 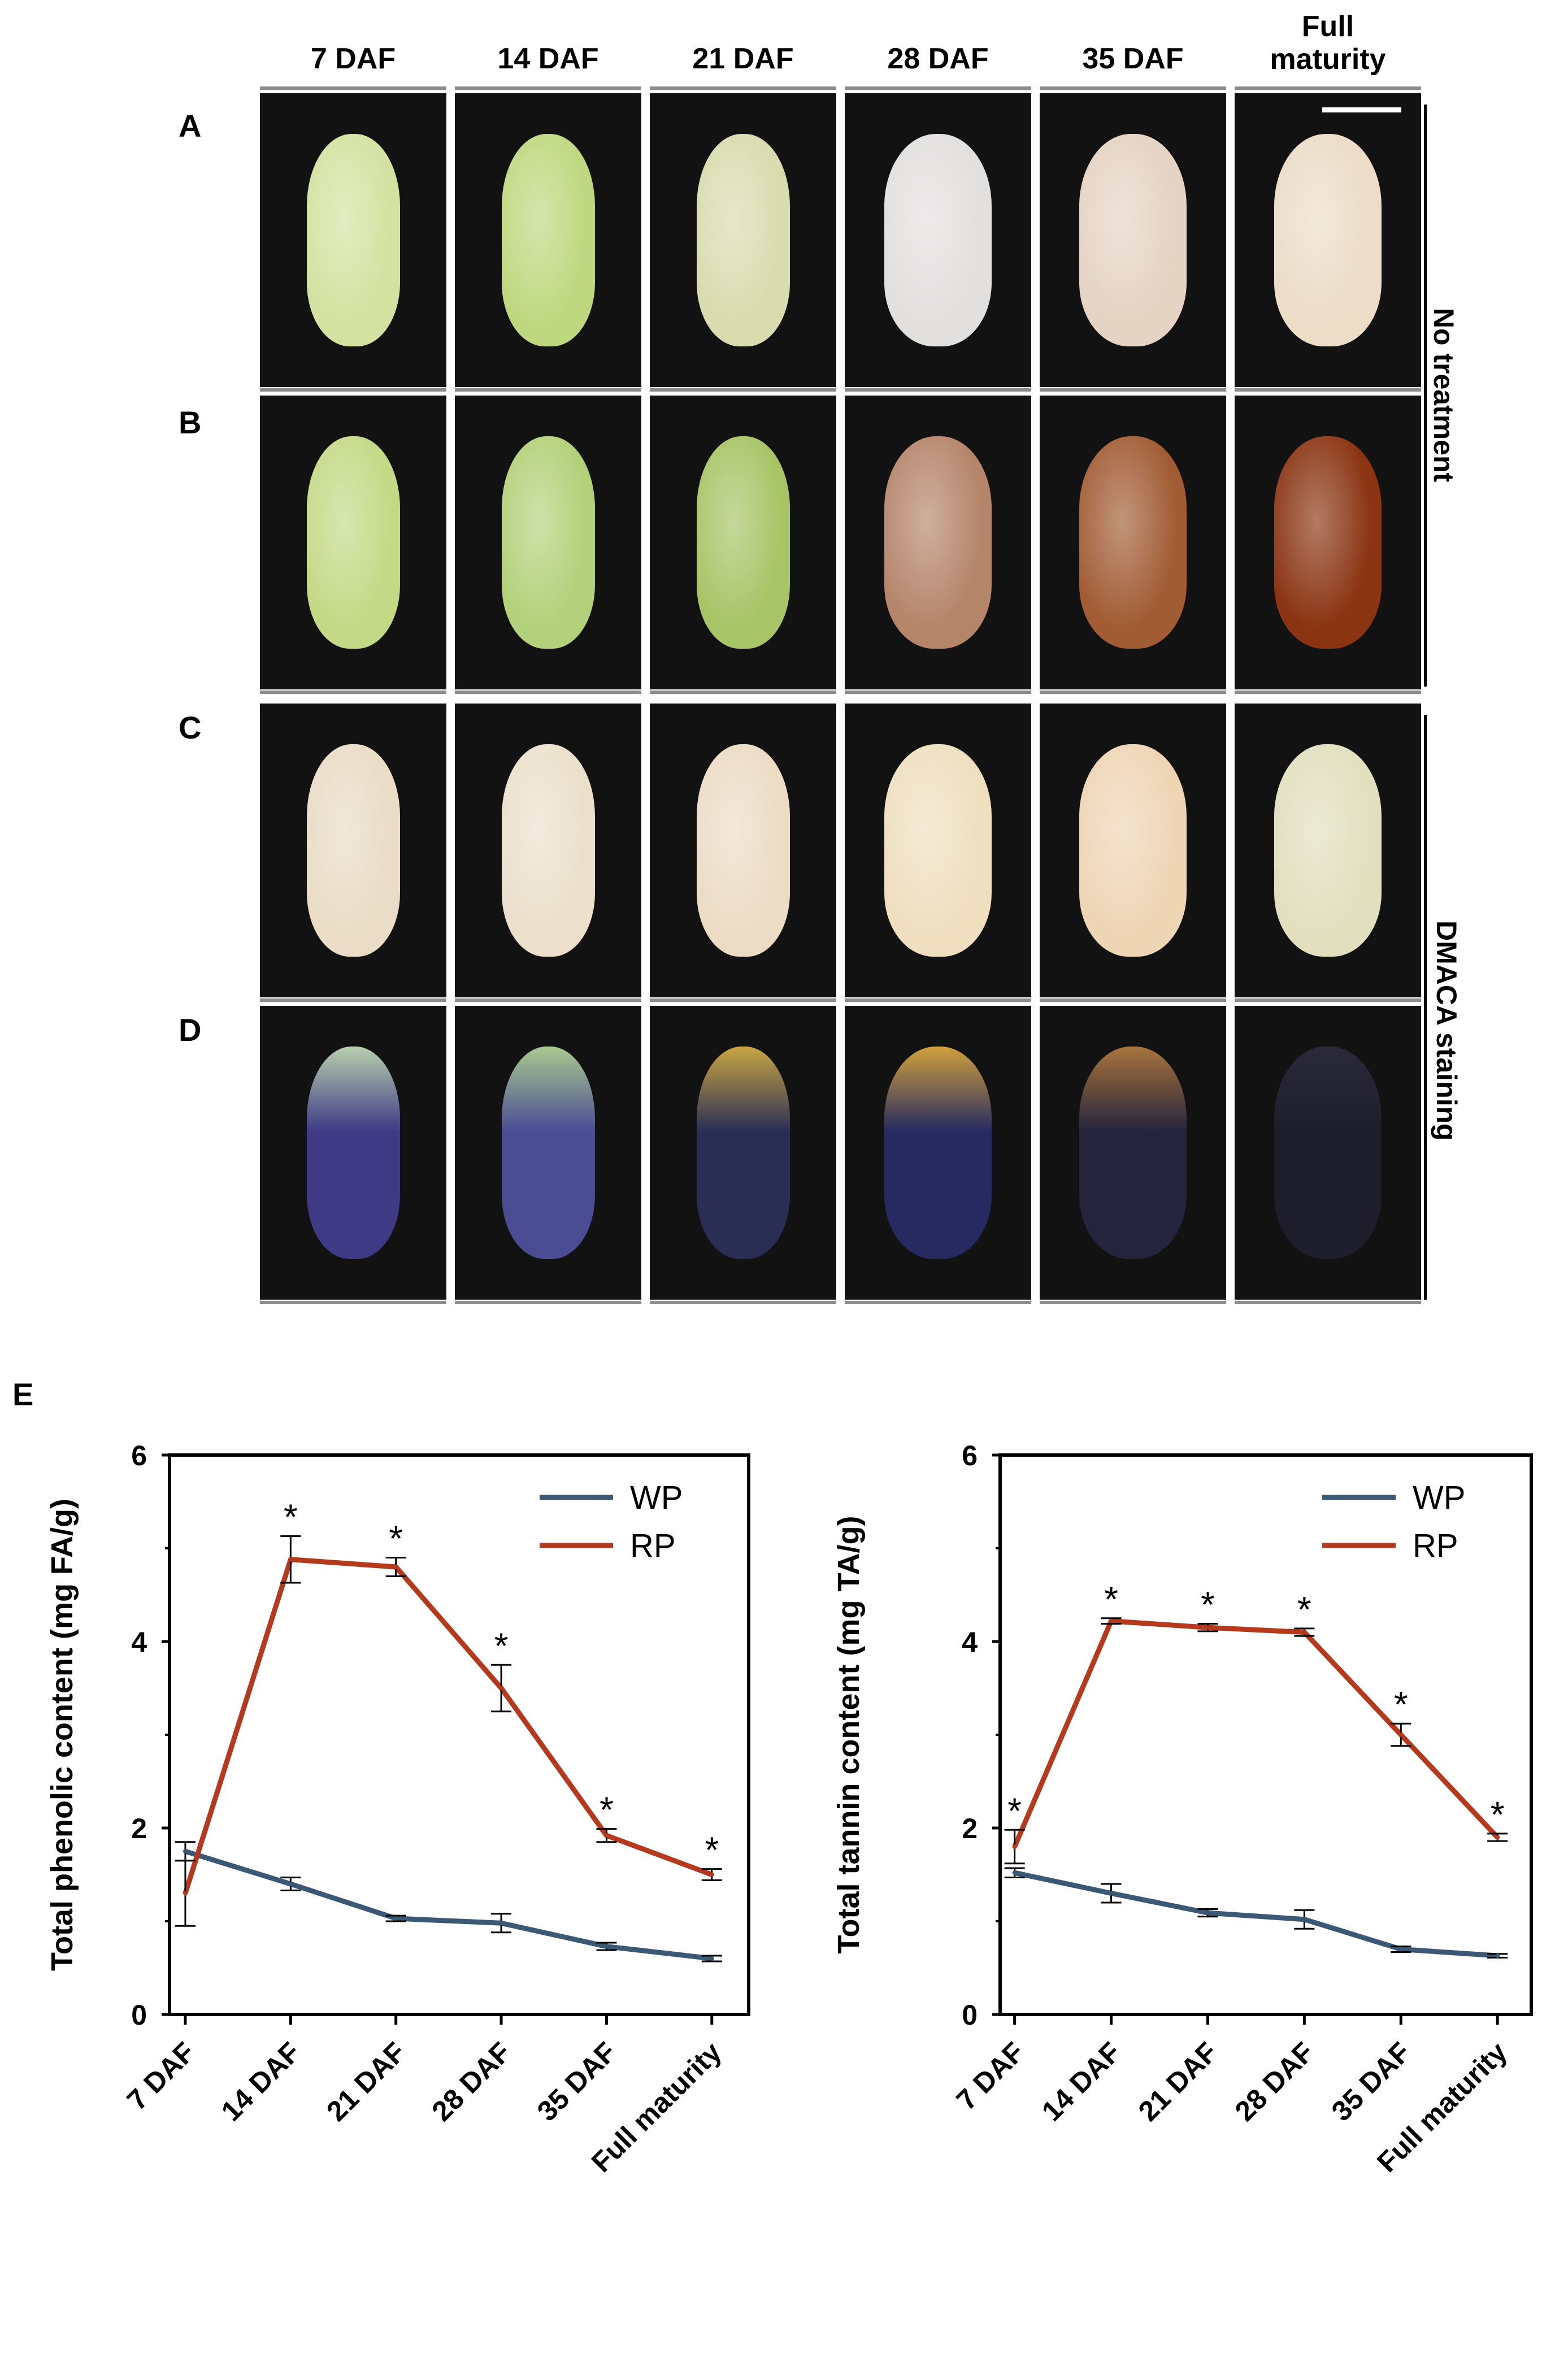 What do you see at coordinates (970, 2015) in the screenshot?
I see `y-tick-label: 0` at bounding box center [970, 2015].